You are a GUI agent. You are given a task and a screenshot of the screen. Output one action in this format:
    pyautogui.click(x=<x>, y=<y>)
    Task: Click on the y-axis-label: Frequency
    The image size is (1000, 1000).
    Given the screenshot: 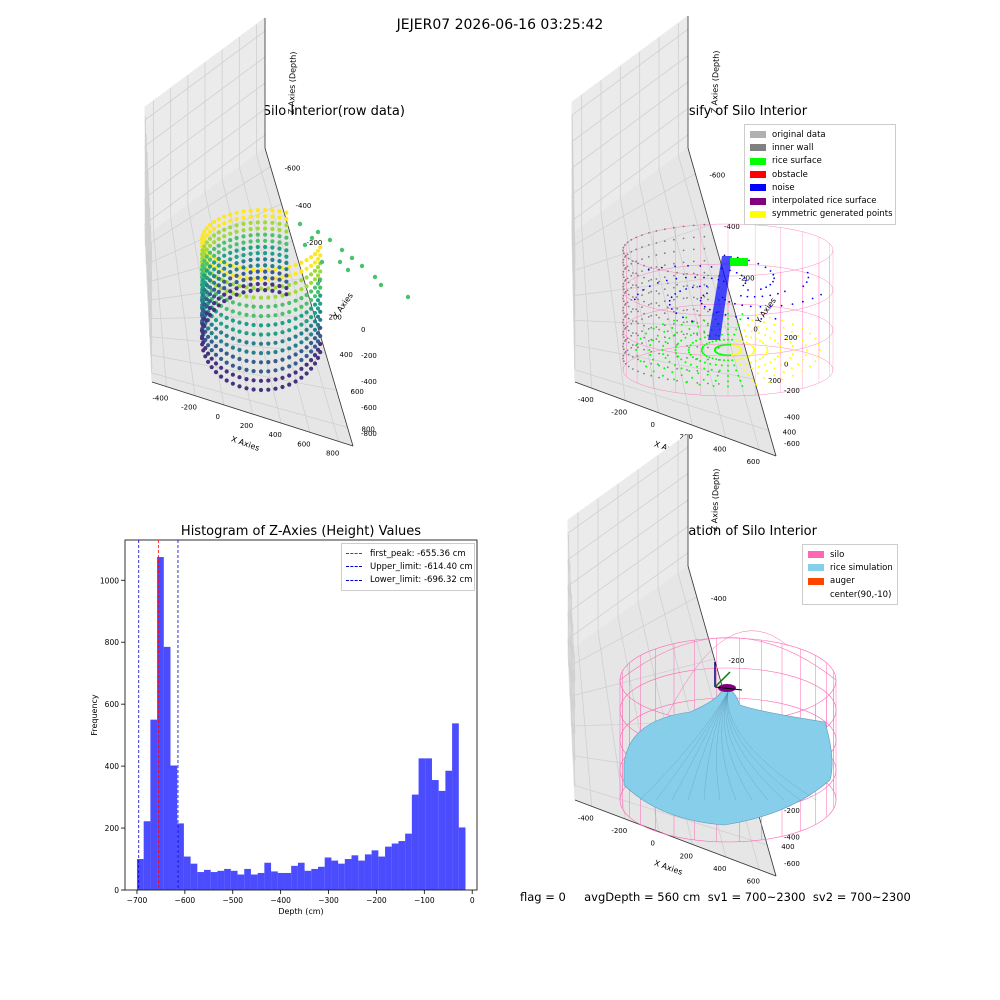 What is the action you would take?
    pyautogui.click(x=94, y=715)
    